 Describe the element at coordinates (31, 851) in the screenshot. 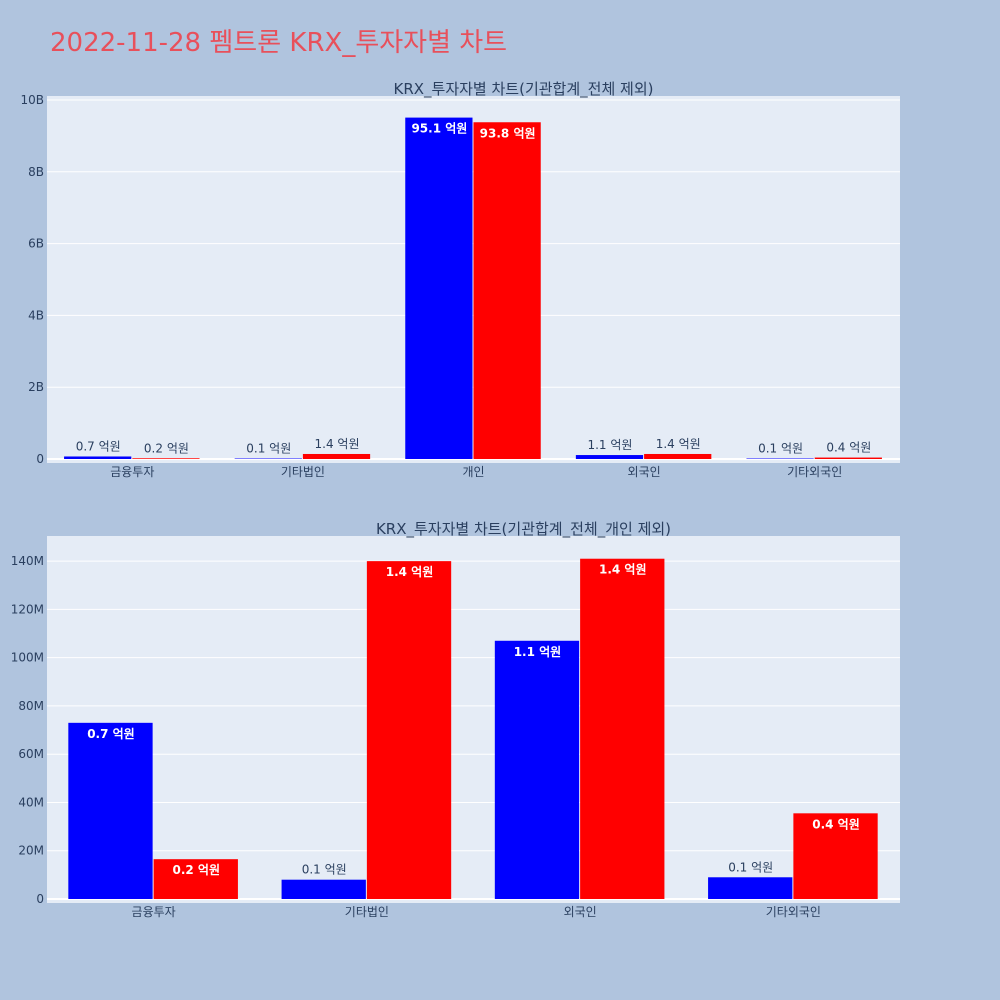

I see `y-tick-label: 20M` at that location.